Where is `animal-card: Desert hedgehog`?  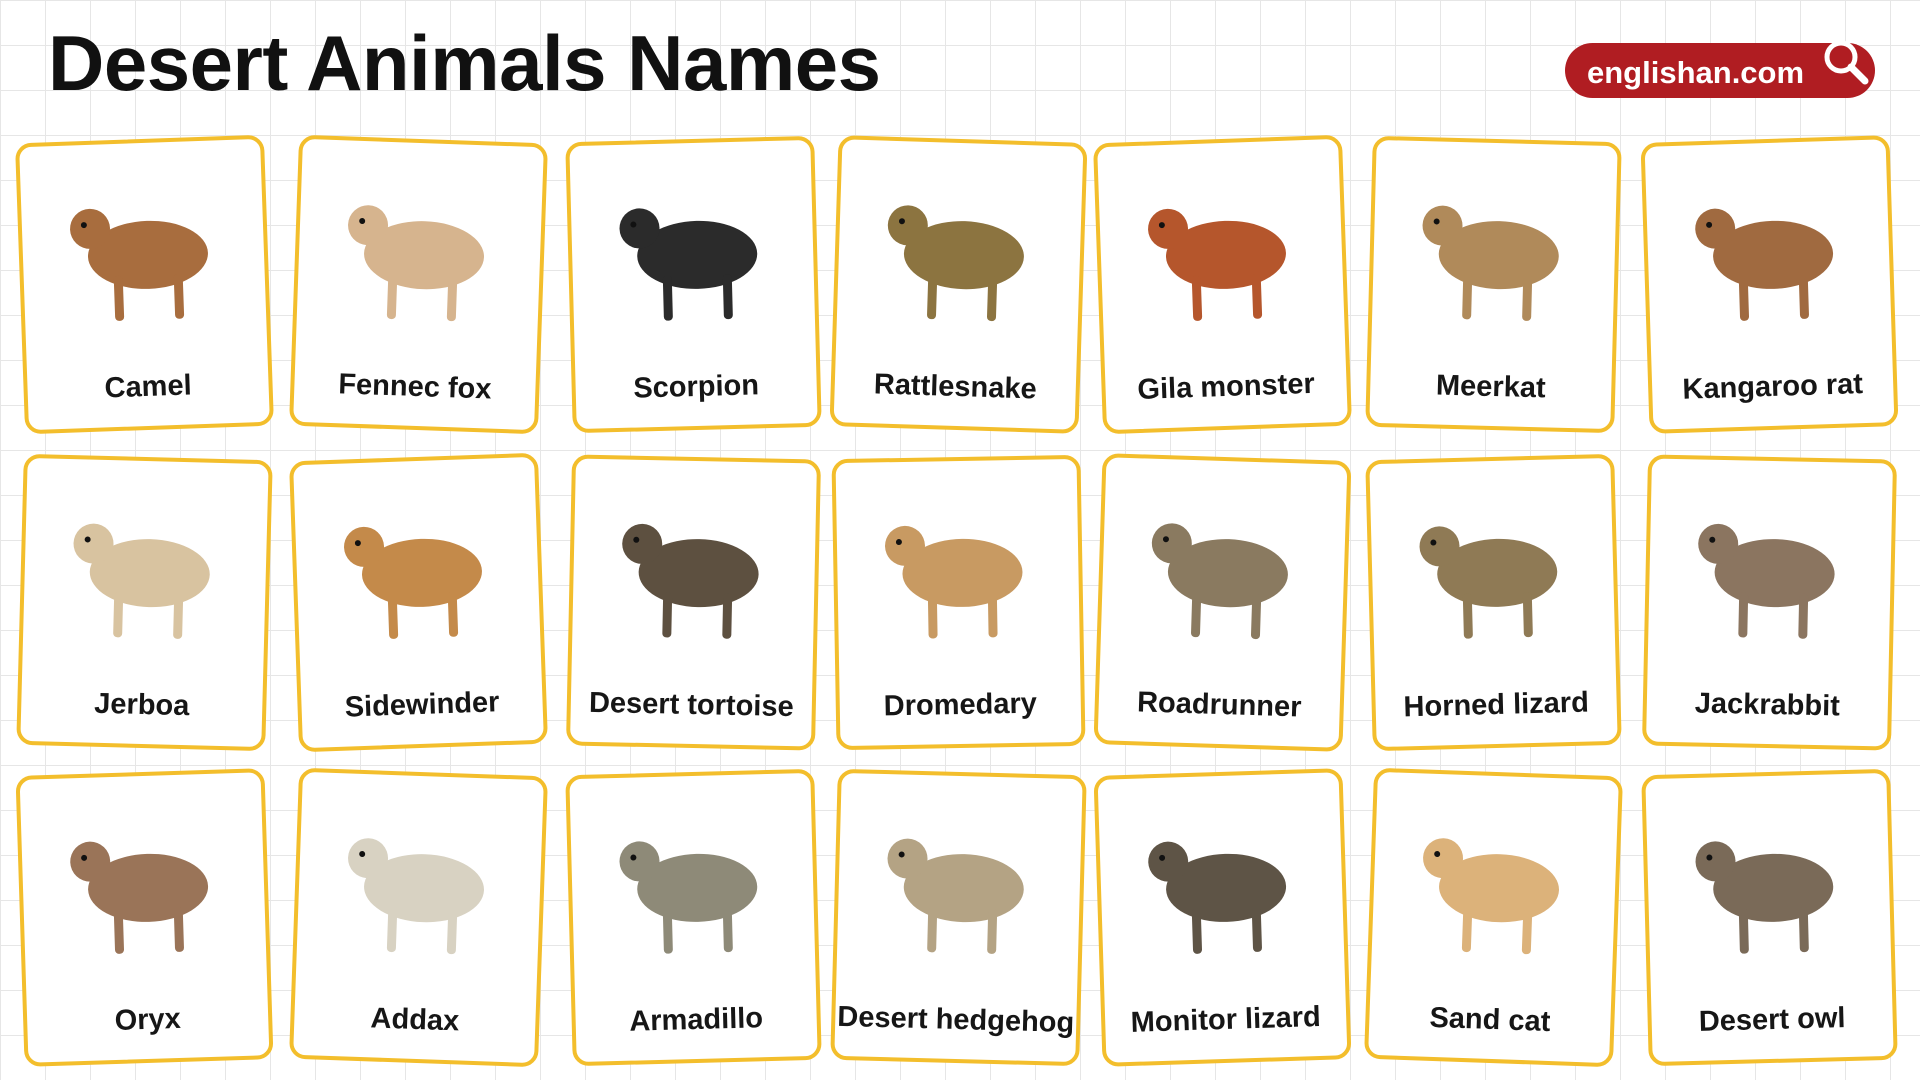
animal-card: Desert hedgehog is located at coordinates (958, 917).